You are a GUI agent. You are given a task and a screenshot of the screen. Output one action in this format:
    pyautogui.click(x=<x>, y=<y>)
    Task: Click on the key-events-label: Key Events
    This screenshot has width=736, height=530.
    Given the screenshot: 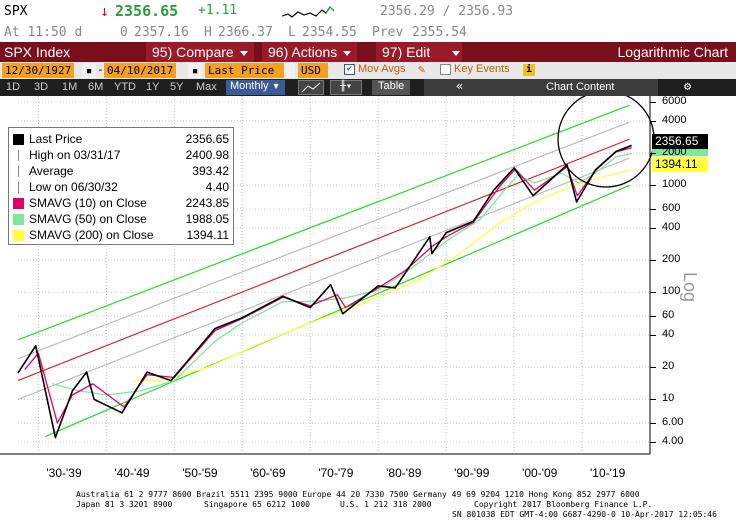 What is the action you would take?
    pyautogui.click(x=482, y=69)
    